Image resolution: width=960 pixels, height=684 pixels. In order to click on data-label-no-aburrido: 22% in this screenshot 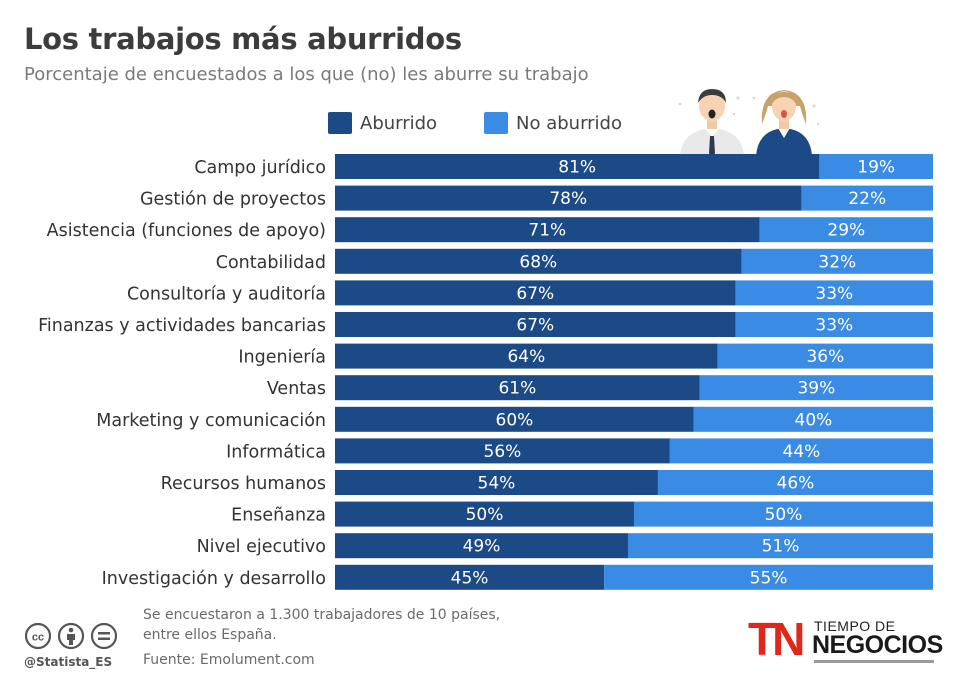, I will do `click(867, 199)`.